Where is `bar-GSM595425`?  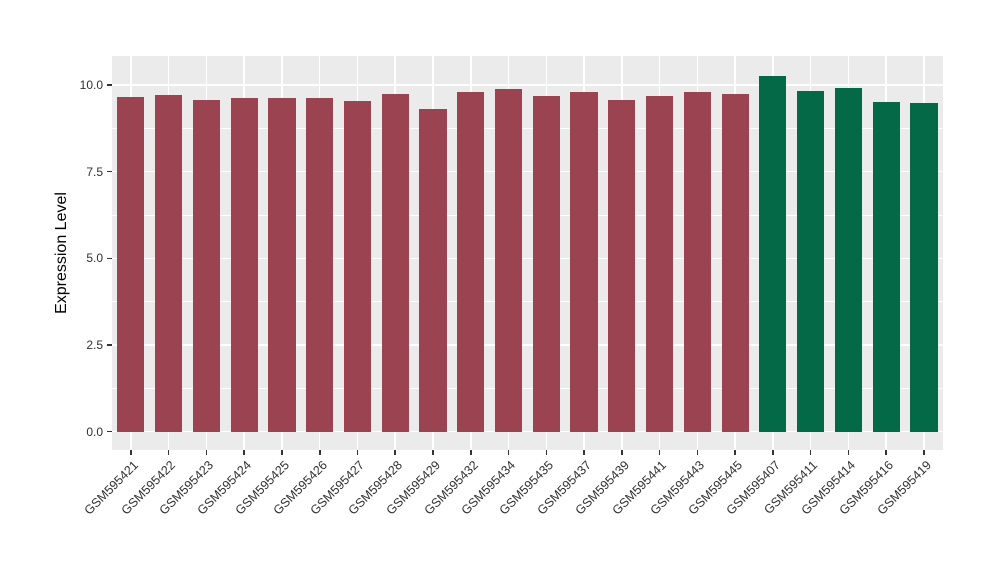 bar-GSM595425 is located at coordinates (282, 264).